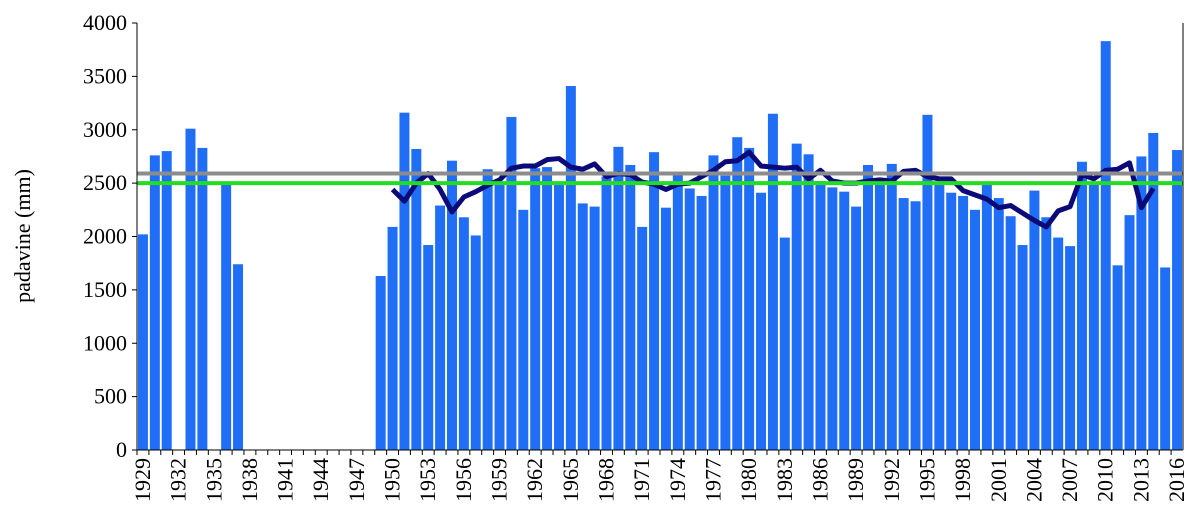  Describe the element at coordinates (105, 342) in the screenshot. I see `y-tick-label: 1000` at that location.